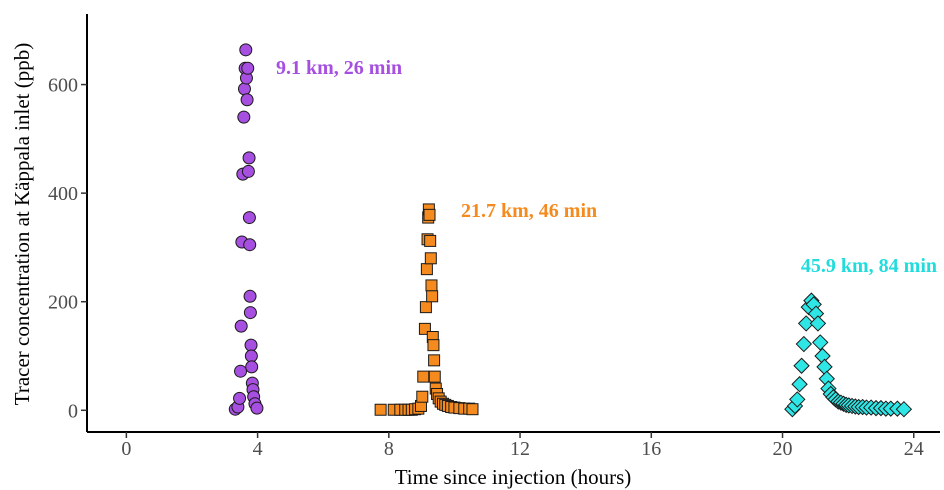 This screenshot has height=490, width=944. I want to click on series-annotation: 45.9 km, 84 min, so click(869, 266).